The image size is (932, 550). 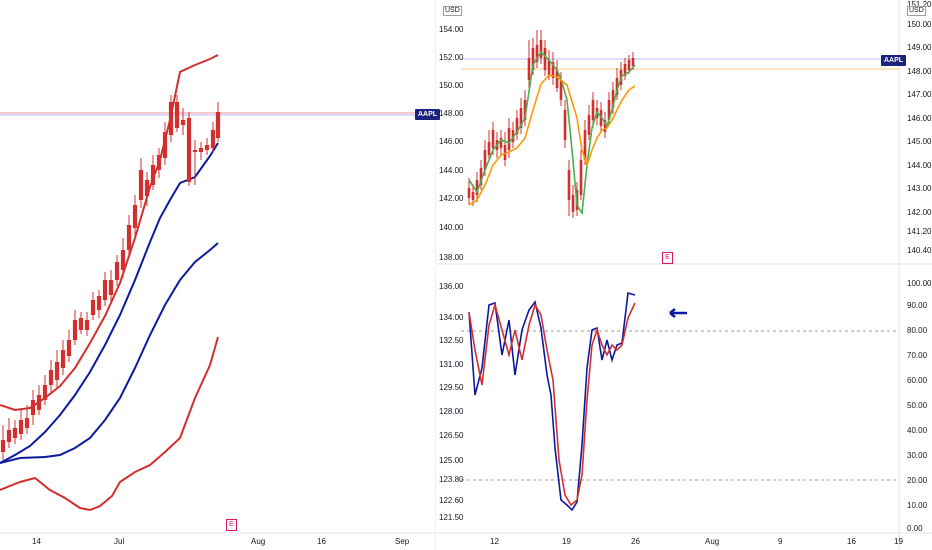 I want to click on left-mid-band, so click(x=109, y=303).